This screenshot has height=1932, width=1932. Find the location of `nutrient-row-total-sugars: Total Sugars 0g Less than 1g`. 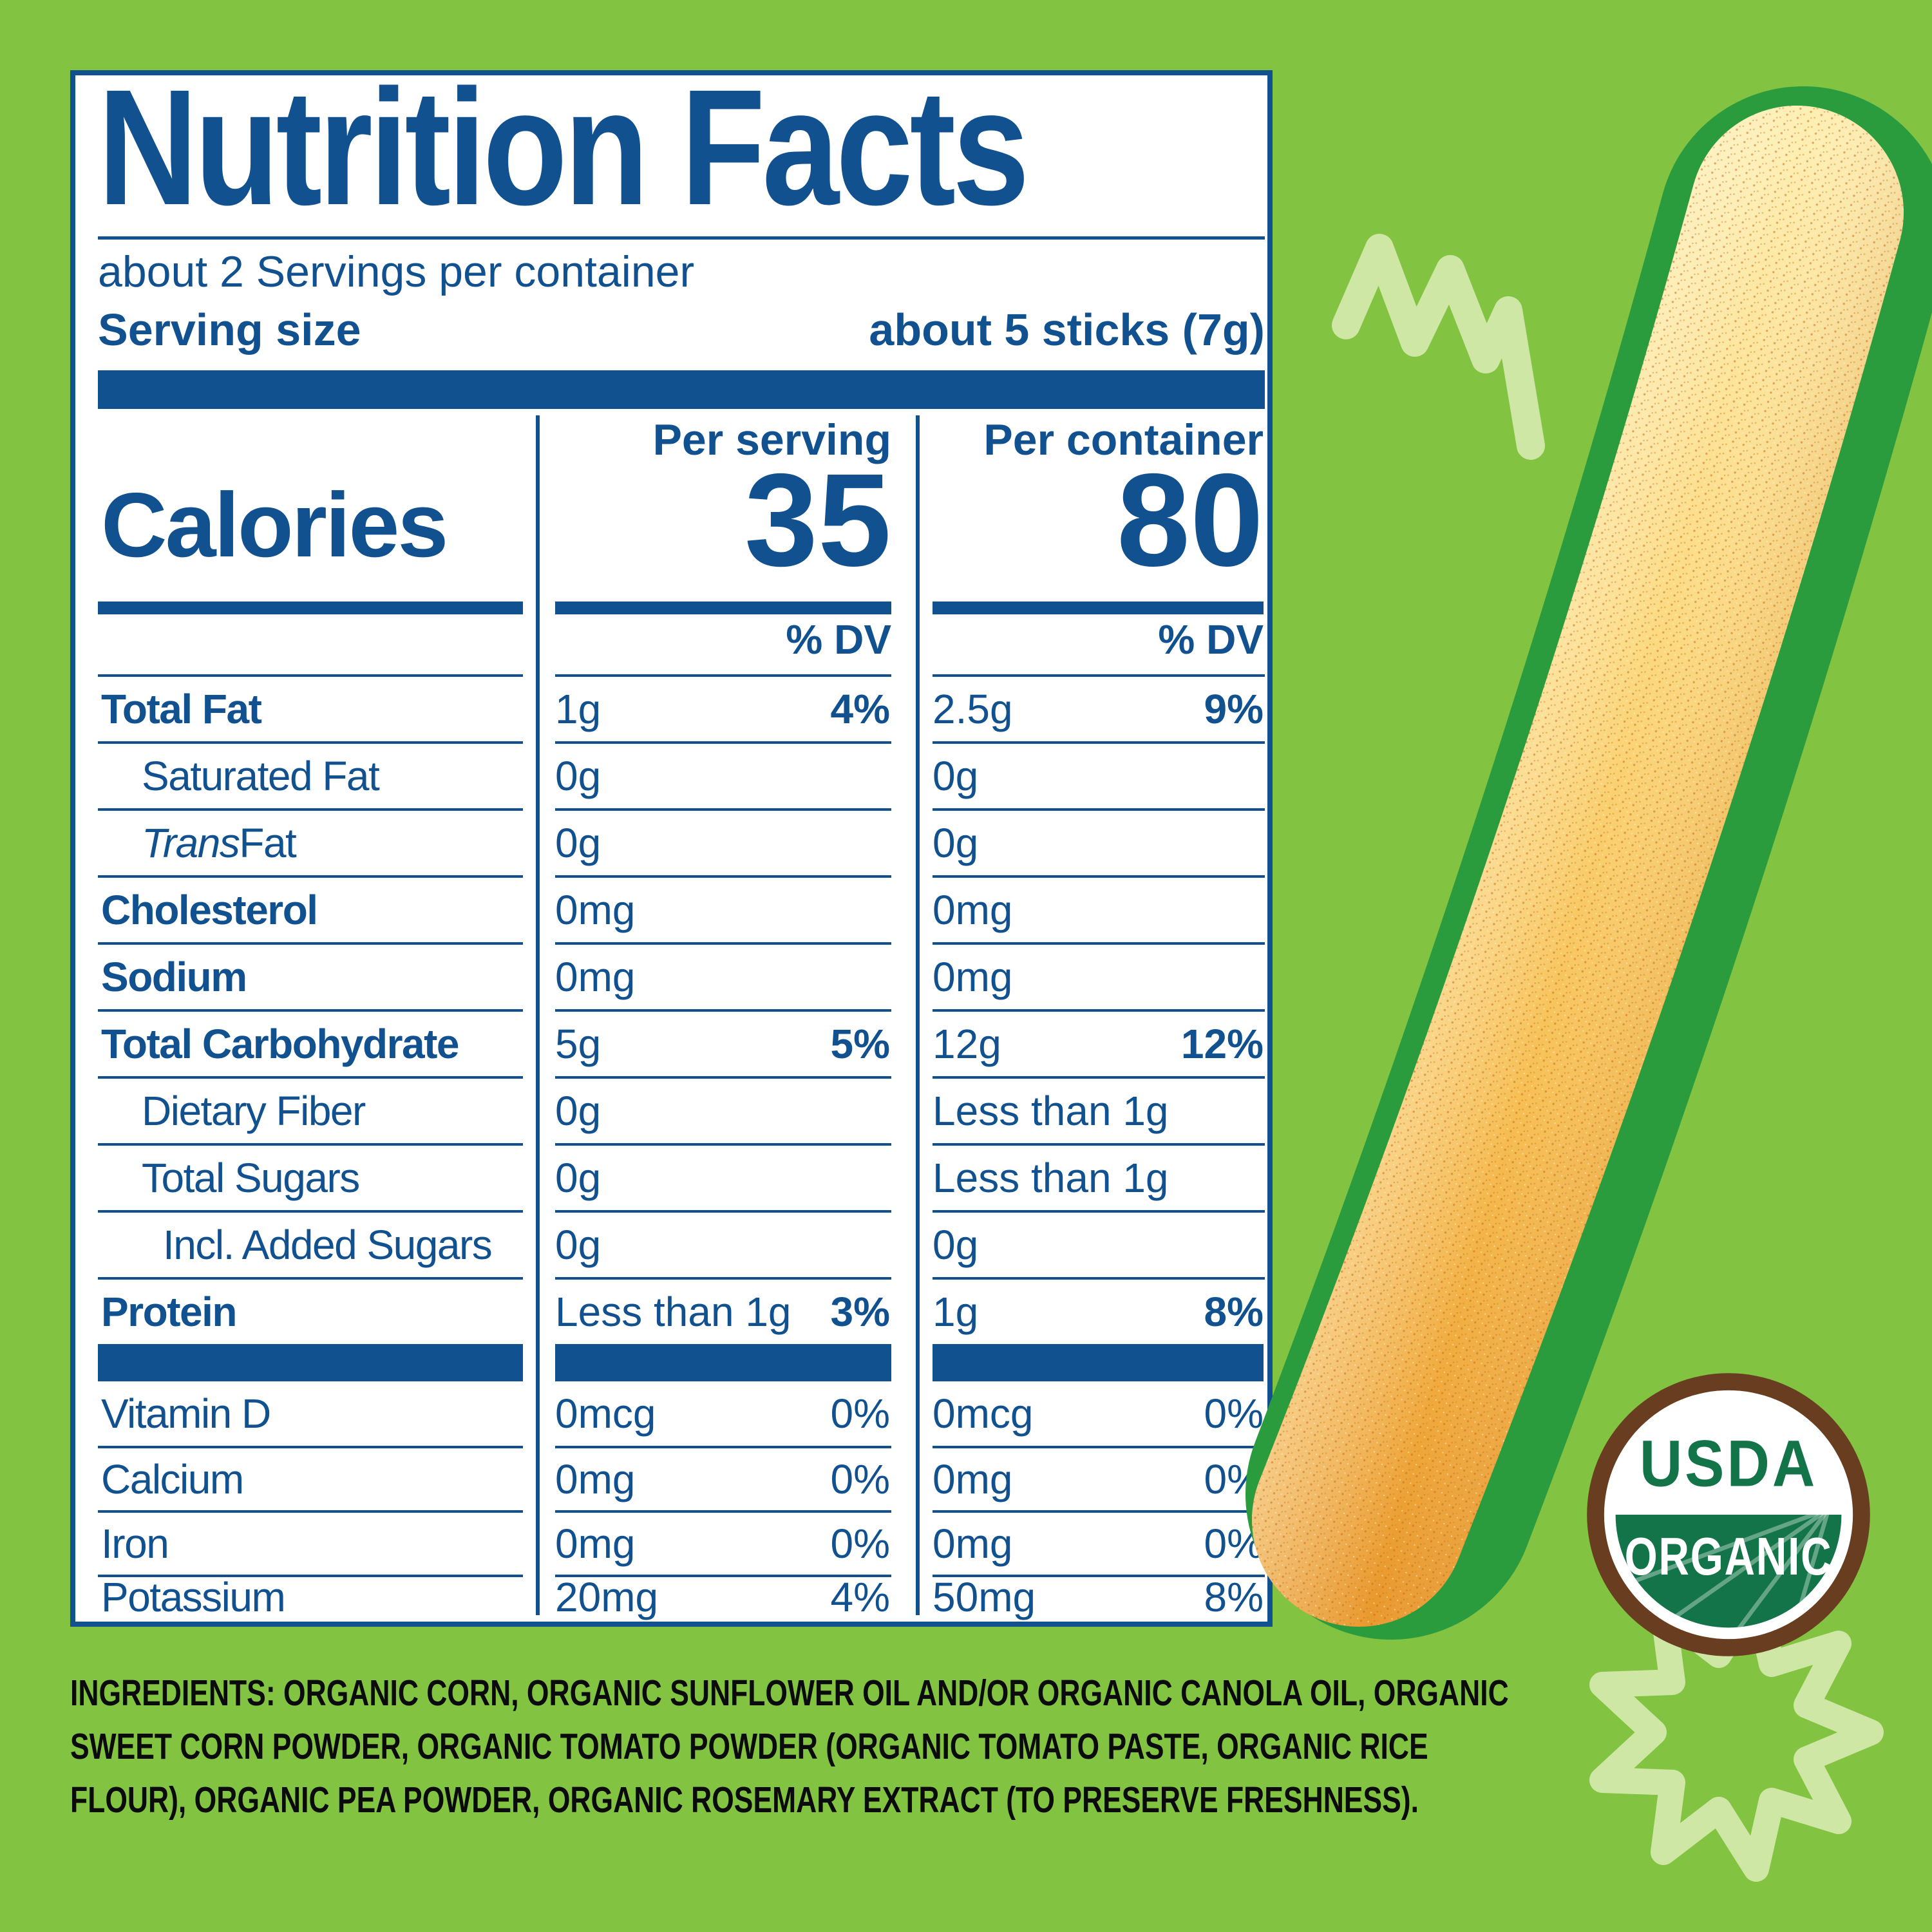

nutrient-row-total-sugars: Total Sugars 0g Less than 1g is located at coordinates (682, 1176).